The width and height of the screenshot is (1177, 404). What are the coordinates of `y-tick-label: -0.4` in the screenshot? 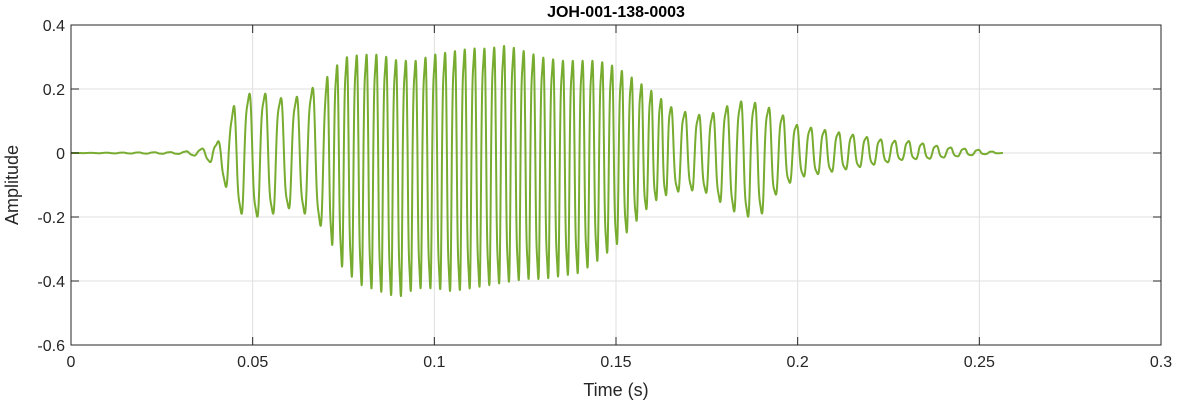 It's located at (51, 282).